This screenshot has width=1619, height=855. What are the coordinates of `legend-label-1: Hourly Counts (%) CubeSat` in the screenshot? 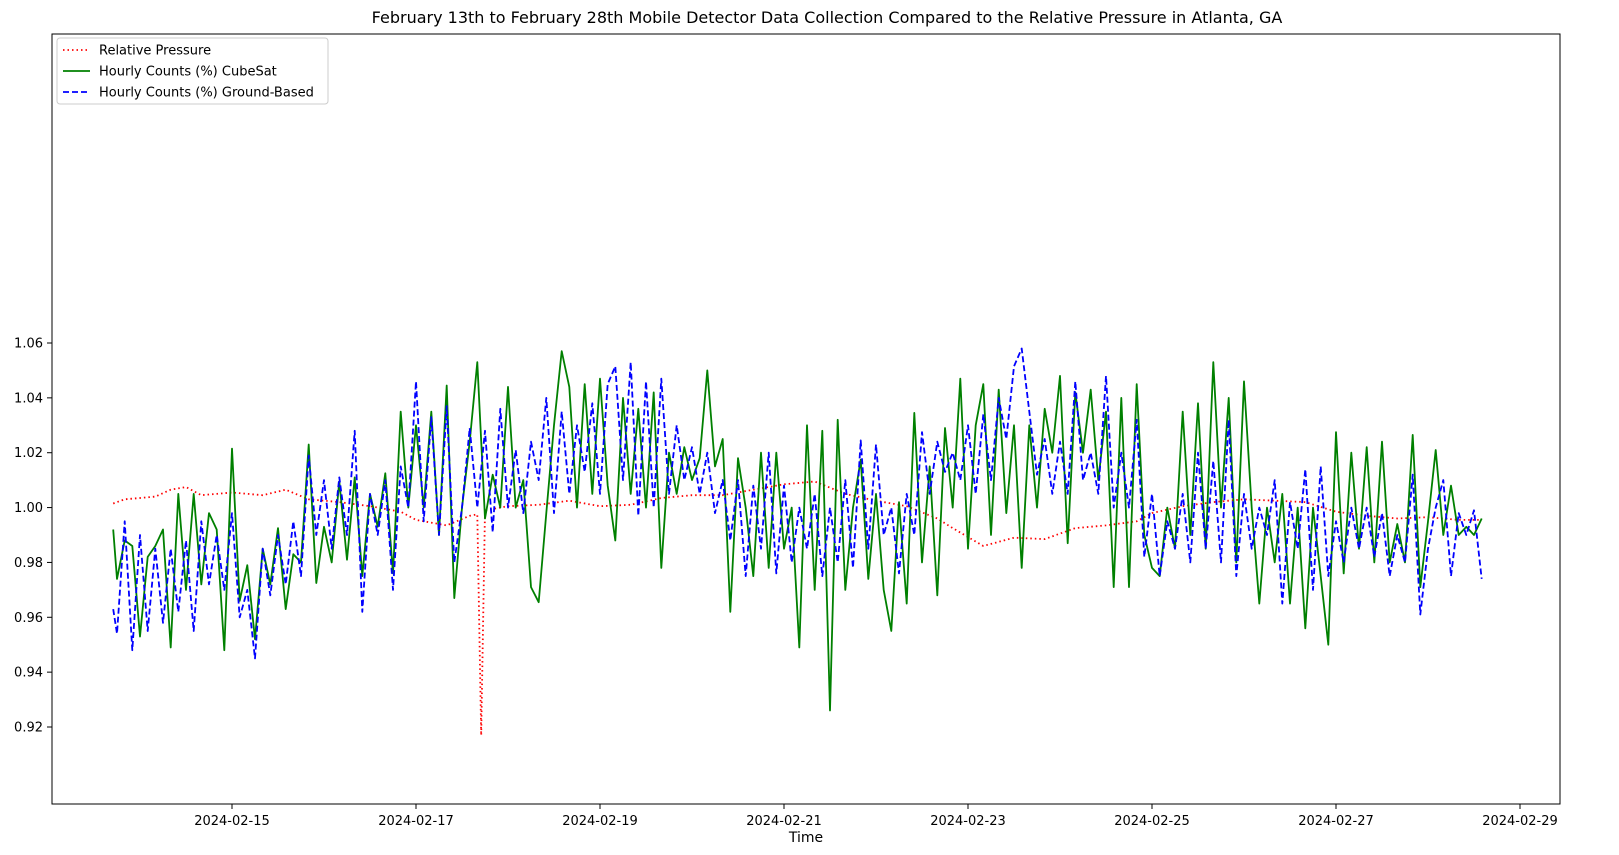 It's located at (188, 72).